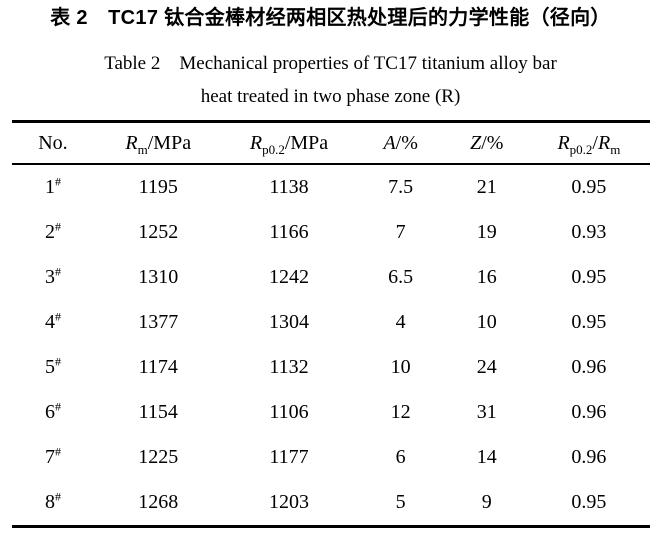  What do you see at coordinates (289, 502) in the screenshot?
I see `cell-rp02_mpa: 1203` at bounding box center [289, 502].